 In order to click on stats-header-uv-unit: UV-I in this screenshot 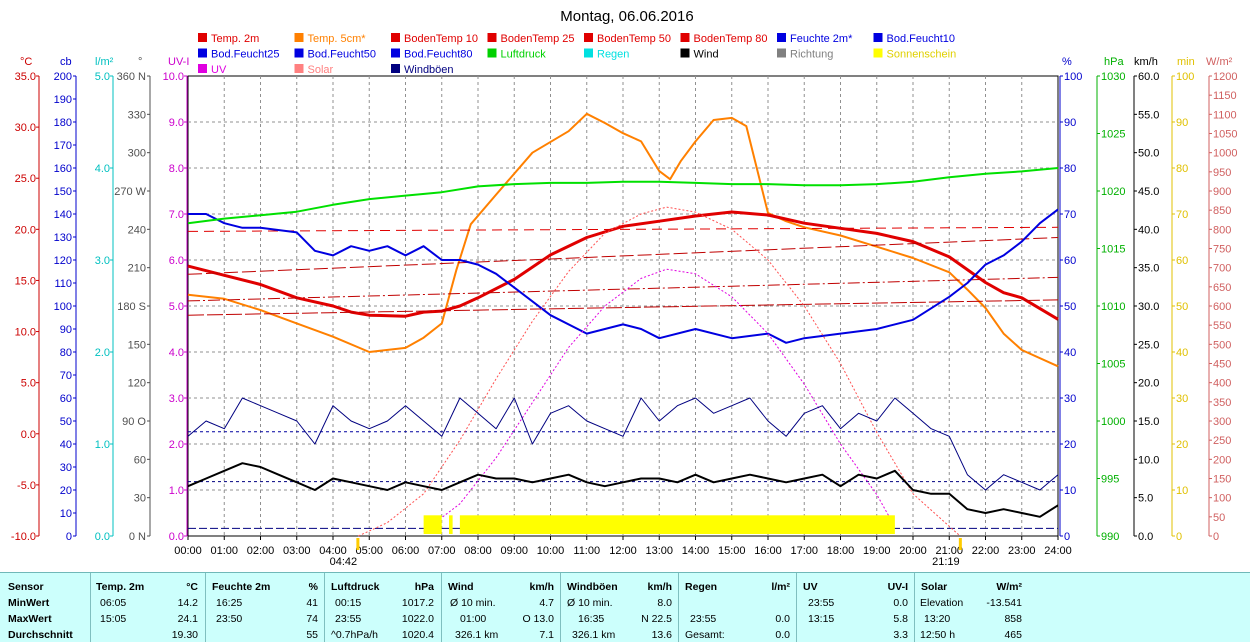, I will do `click(897, 587)`.